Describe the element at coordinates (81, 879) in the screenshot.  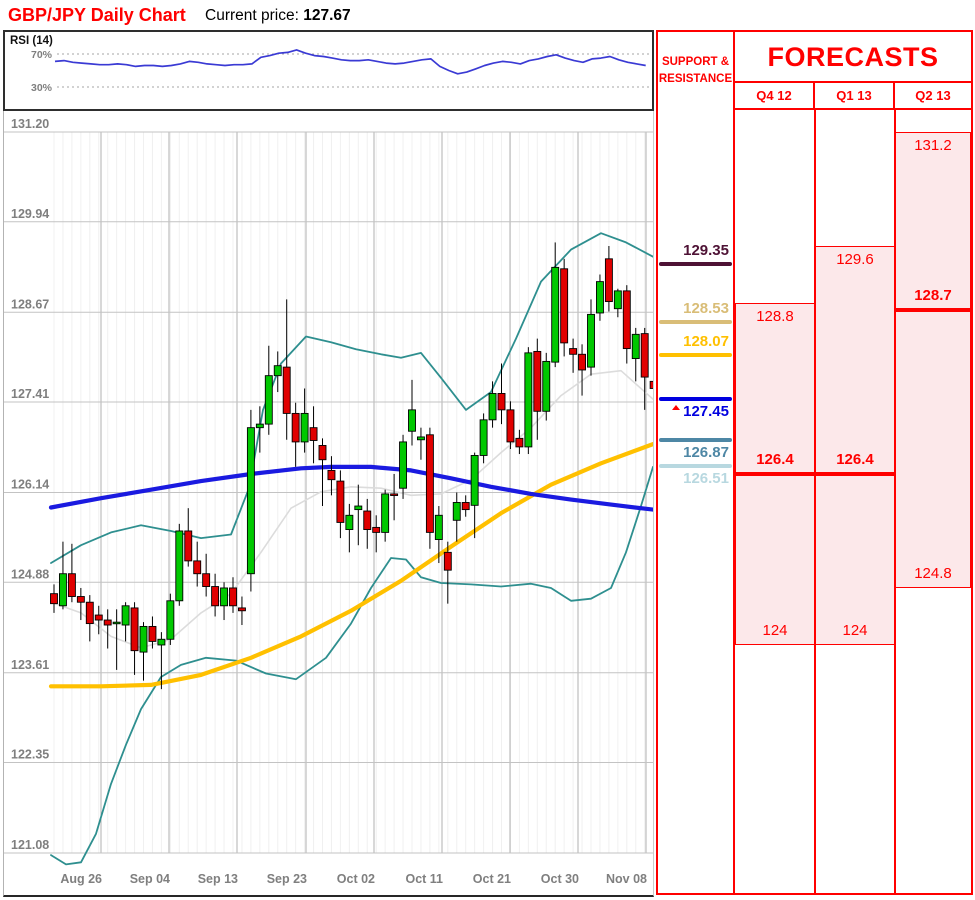
I see `x-axis-label: Aug 26` at that location.